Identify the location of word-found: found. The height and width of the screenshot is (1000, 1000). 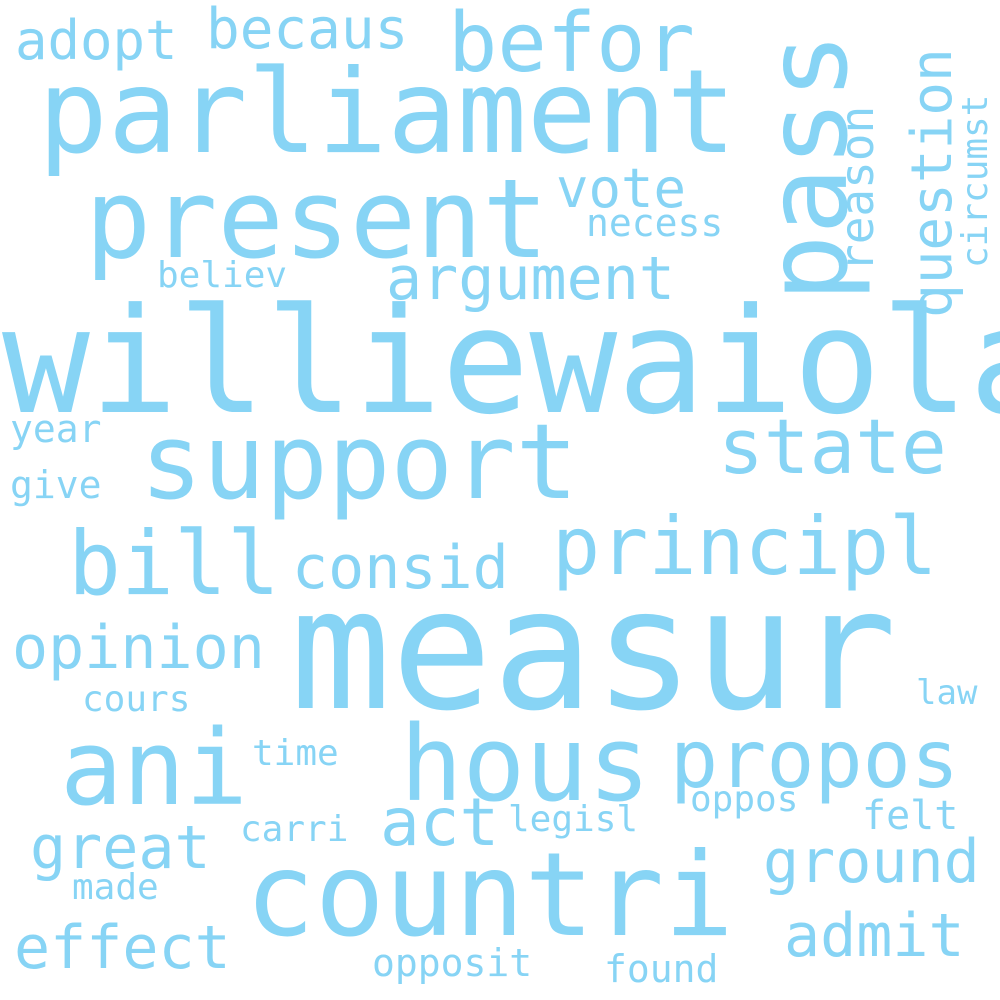
(661, 969).